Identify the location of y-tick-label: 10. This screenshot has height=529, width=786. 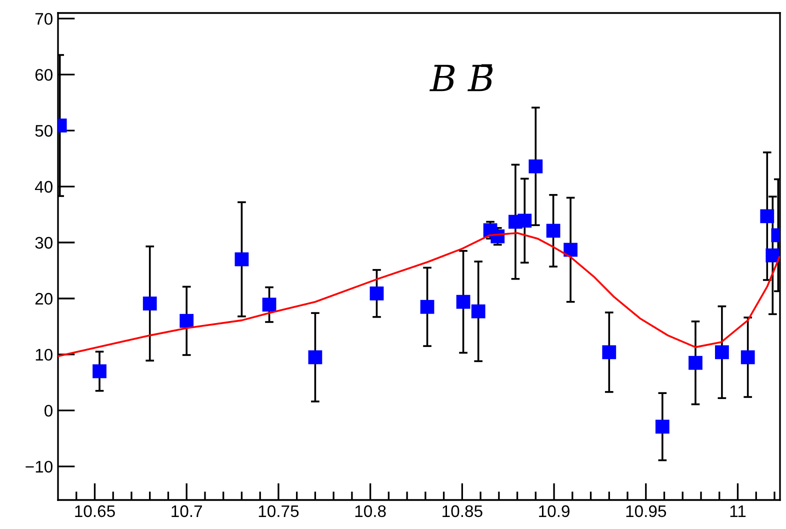
(44, 354).